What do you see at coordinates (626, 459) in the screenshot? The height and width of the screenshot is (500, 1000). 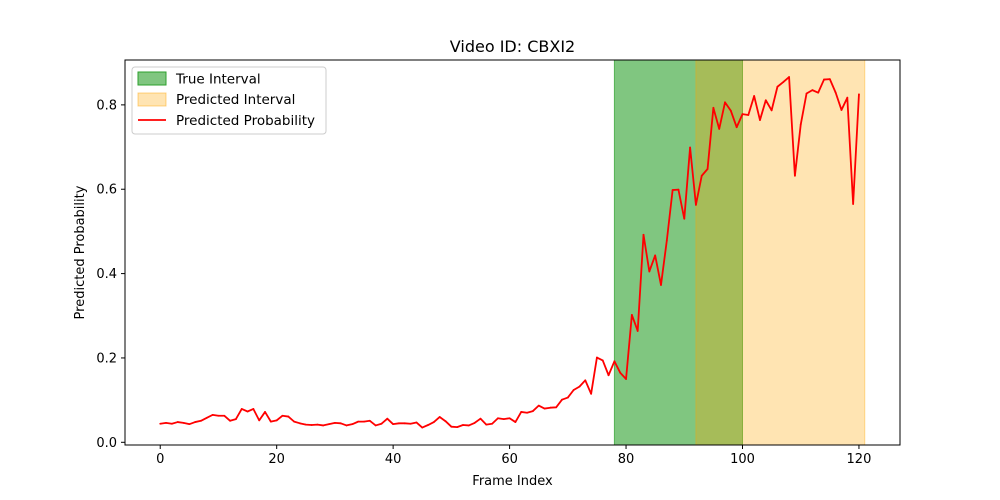 I see `x-tick-label: 80` at bounding box center [626, 459].